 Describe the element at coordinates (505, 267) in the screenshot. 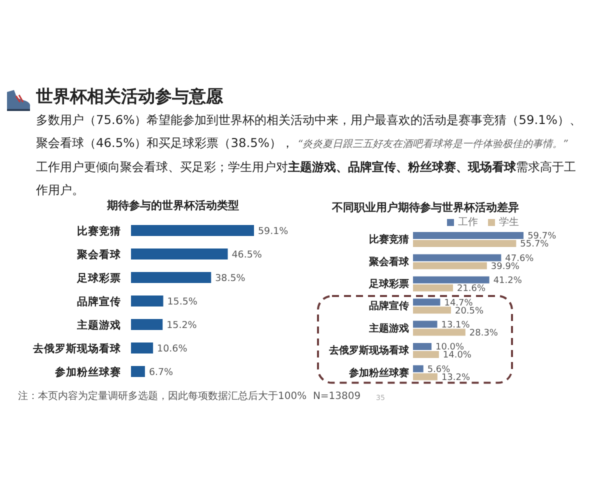

I see `data-label: 39.9%` at that location.